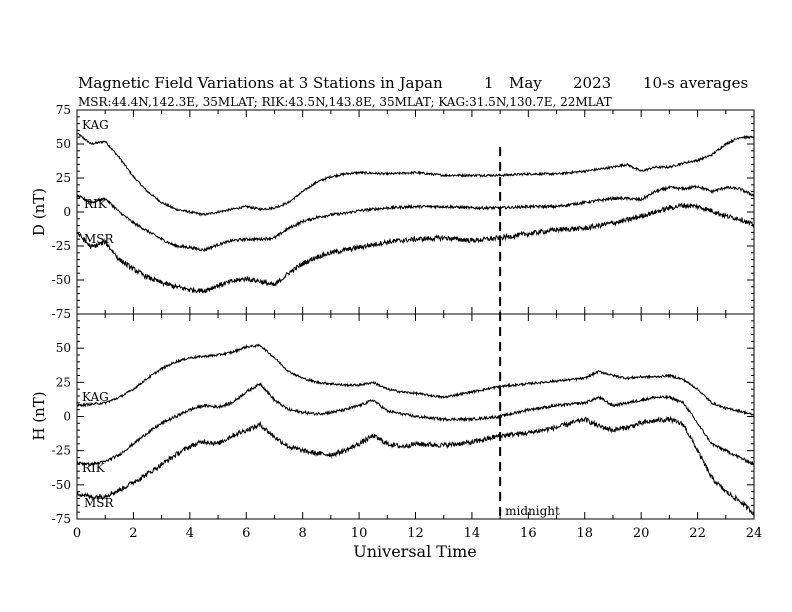  What do you see at coordinates (592, 83) in the screenshot?
I see `chart-year: 2023` at bounding box center [592, 83].